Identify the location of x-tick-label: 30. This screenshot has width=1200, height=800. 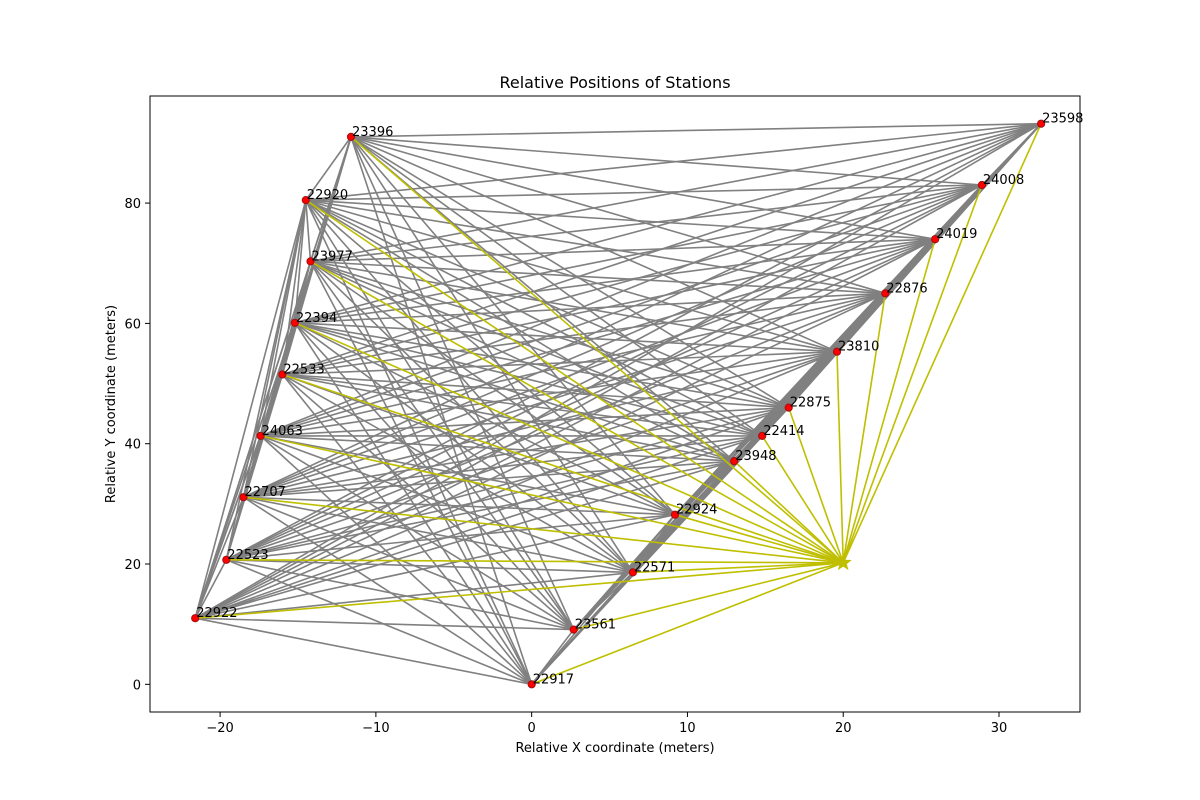
(999, 728).